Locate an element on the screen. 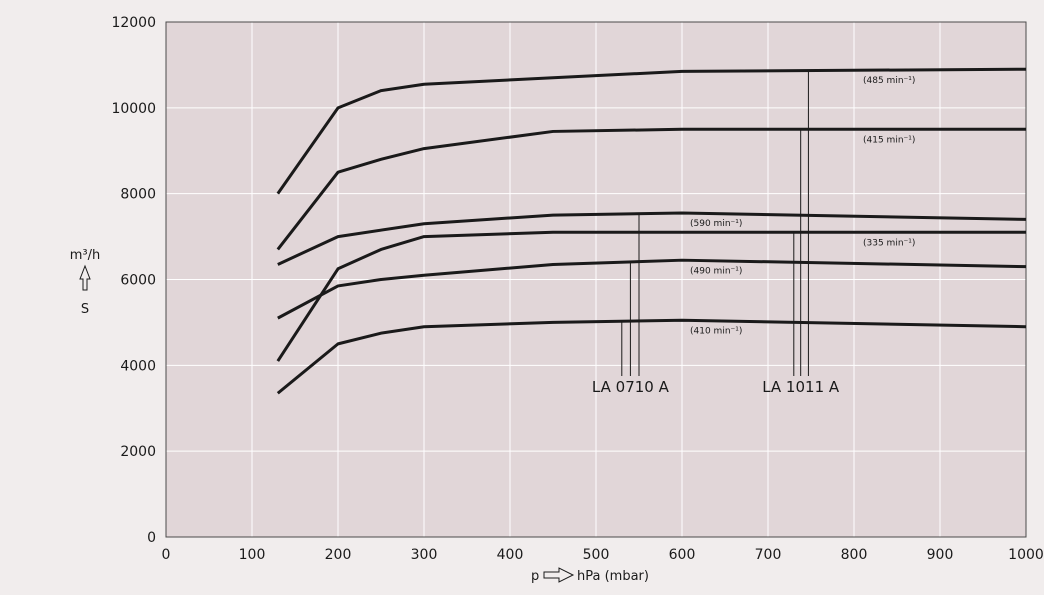 This screenshot has height=595, width=1044. x-axis-symbol: p is located at coordinates (535, 576).